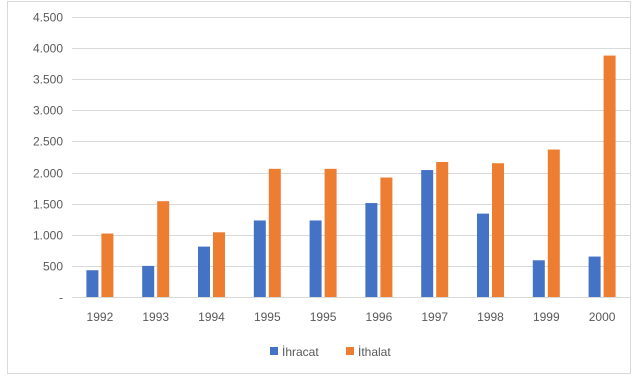  I want to click on bar-ithalat-2000, so click(609, 176).